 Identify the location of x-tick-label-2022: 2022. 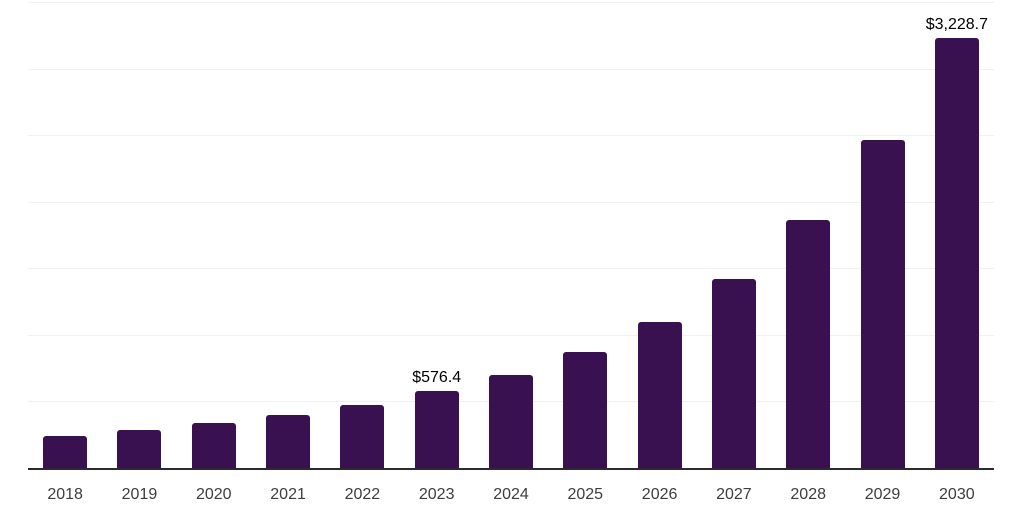
(362, 494).